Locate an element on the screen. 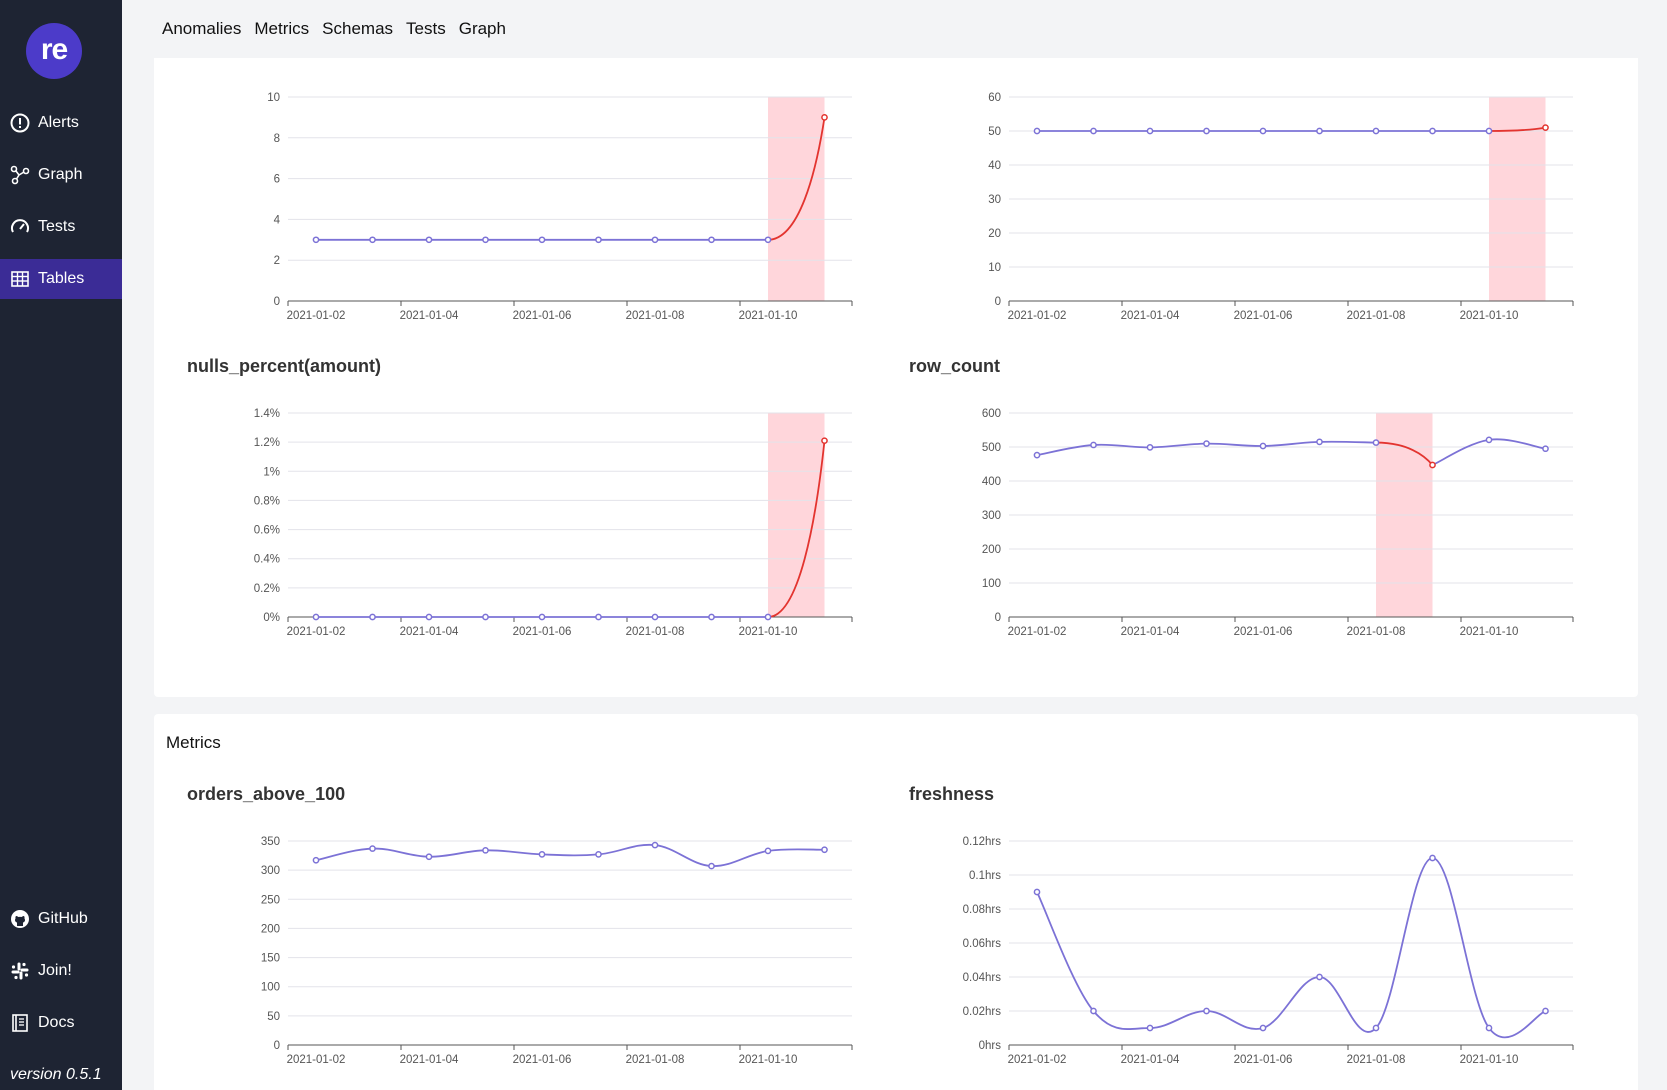 This screenshot has width=1667, height=1090. sidebar-item-graph: Graph is located at coordinates (61, 175).